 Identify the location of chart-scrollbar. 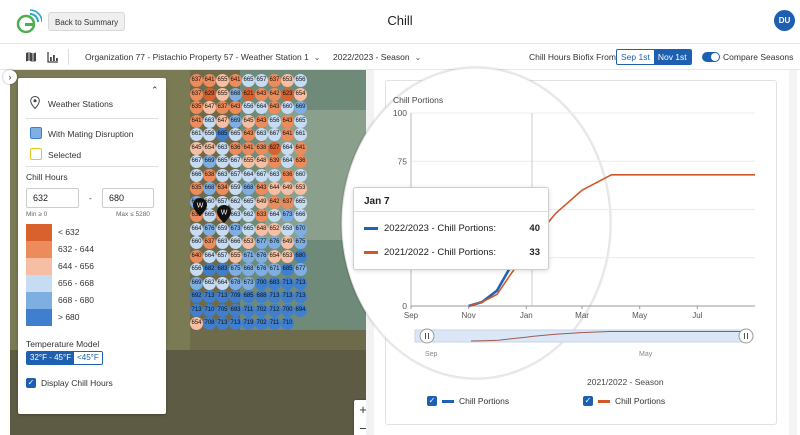
(793, 252).